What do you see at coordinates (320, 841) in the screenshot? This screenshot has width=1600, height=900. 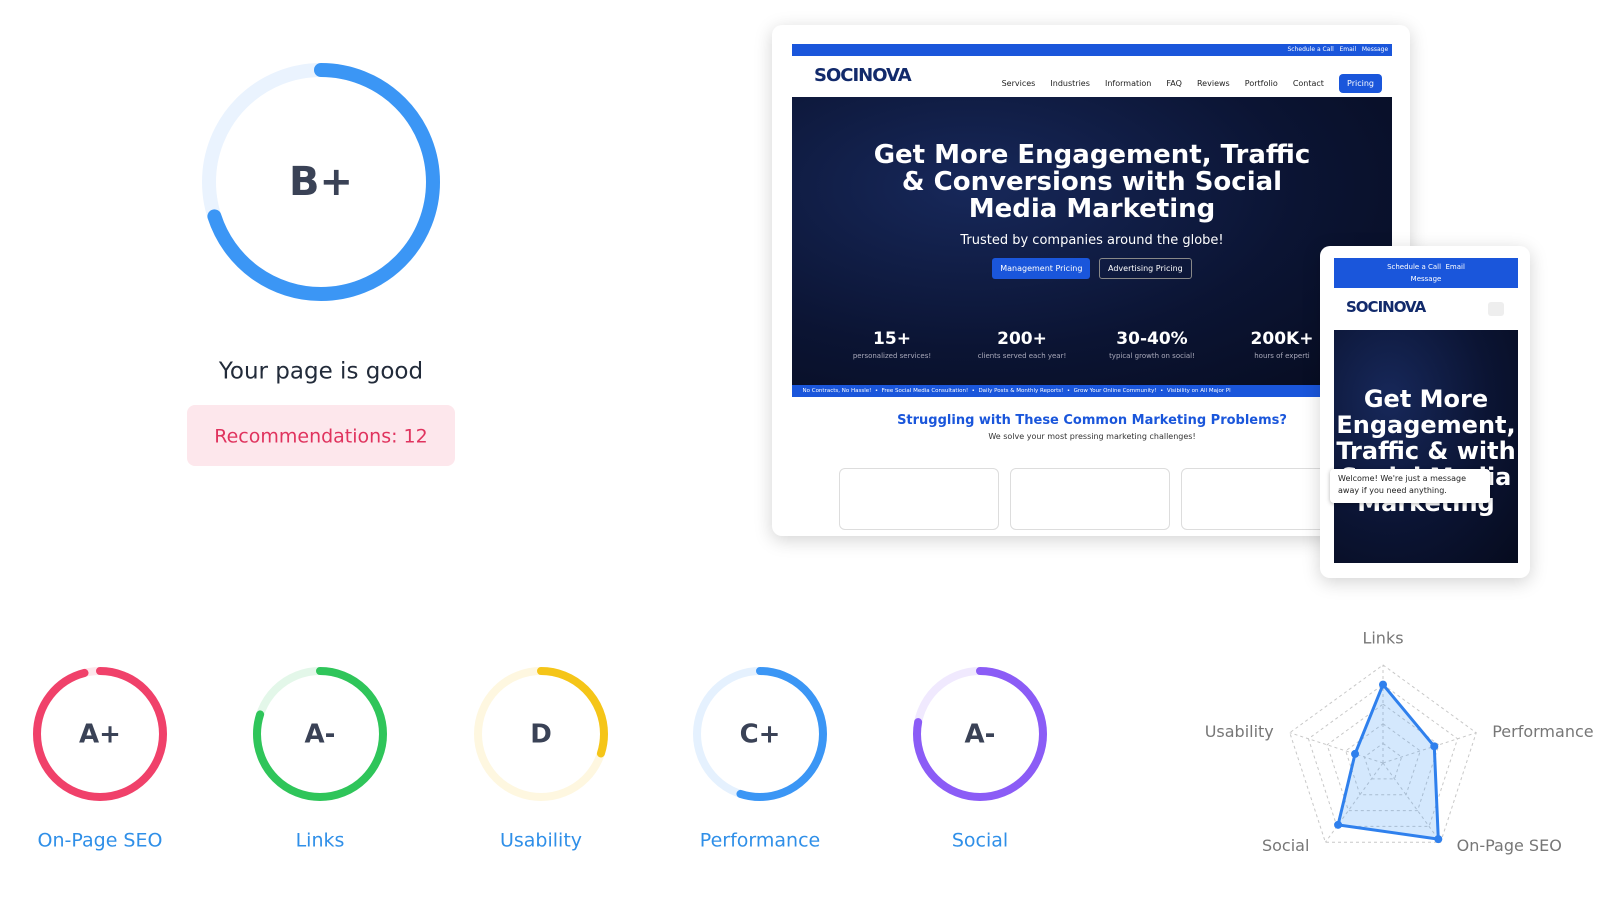 I see `category-name: Links` at bounding box center [320, 841].